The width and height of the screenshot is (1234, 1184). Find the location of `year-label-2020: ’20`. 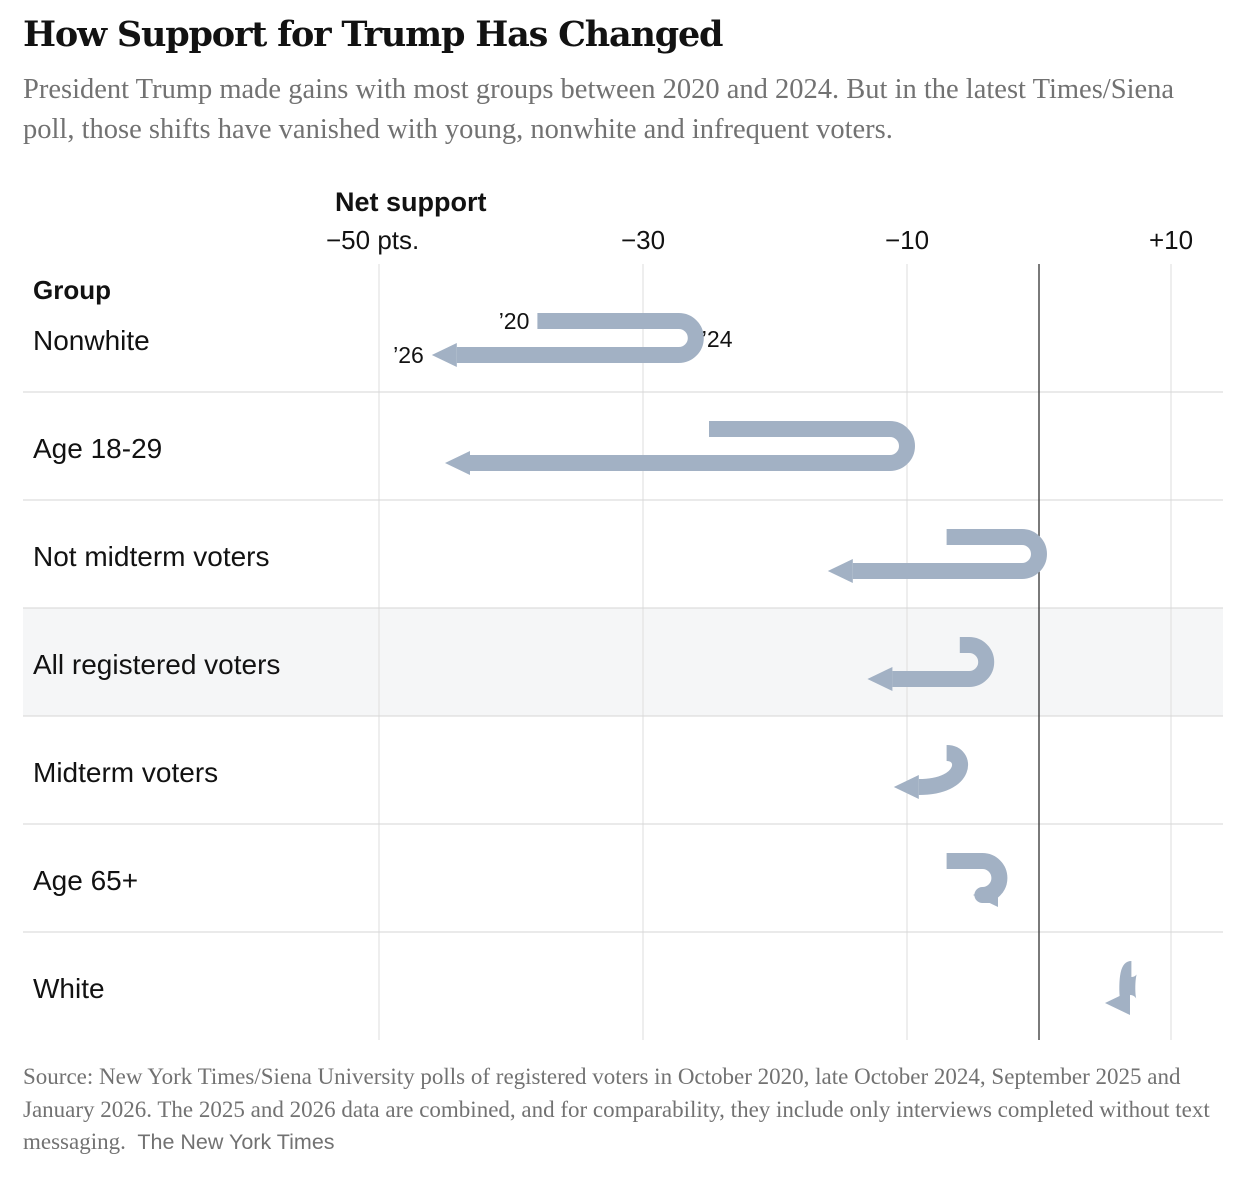

year-label-2020: ’20 is located at coordinates (514, 321).